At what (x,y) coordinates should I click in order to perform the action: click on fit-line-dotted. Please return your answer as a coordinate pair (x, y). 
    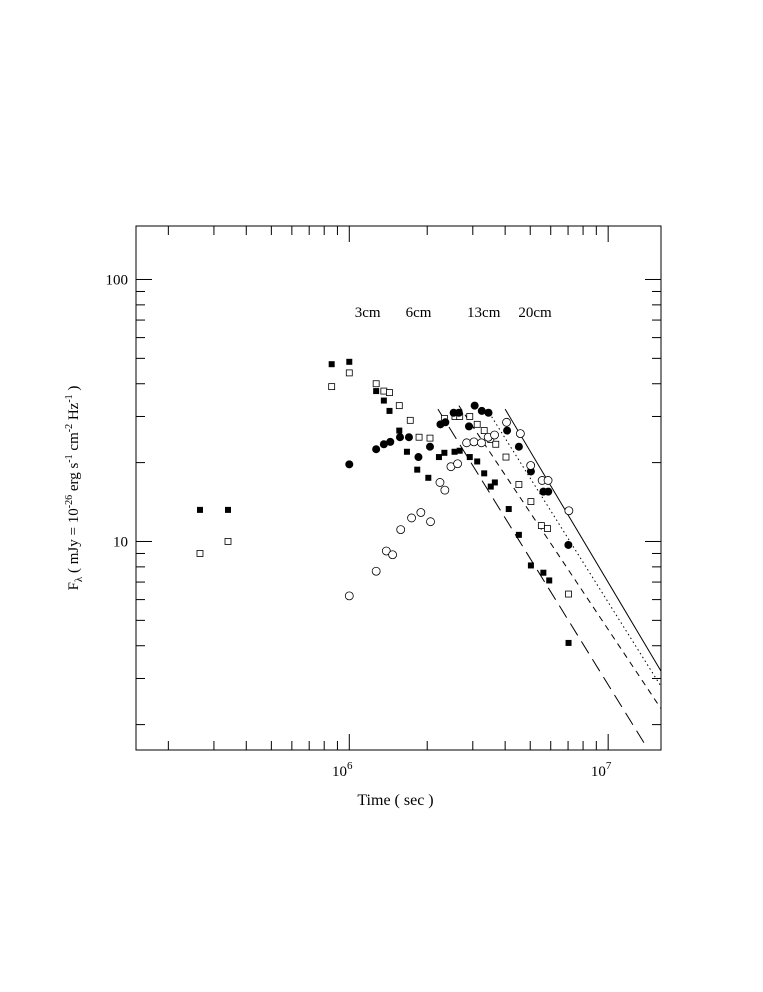
    Looking at the image, I should click on (574, 547).